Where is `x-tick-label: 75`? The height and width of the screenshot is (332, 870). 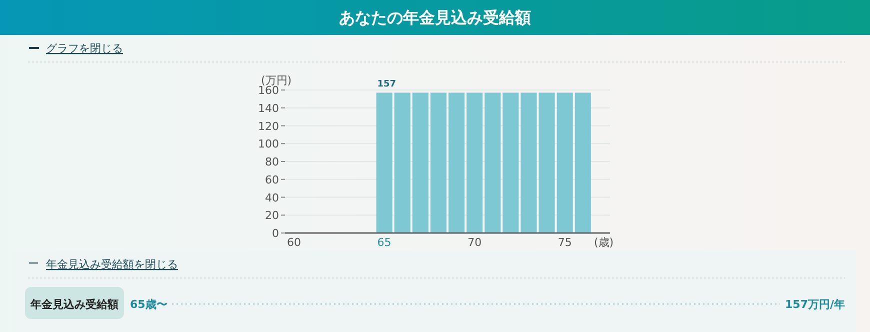 x-tick-label: 75 is located at coordinates (565, 242).